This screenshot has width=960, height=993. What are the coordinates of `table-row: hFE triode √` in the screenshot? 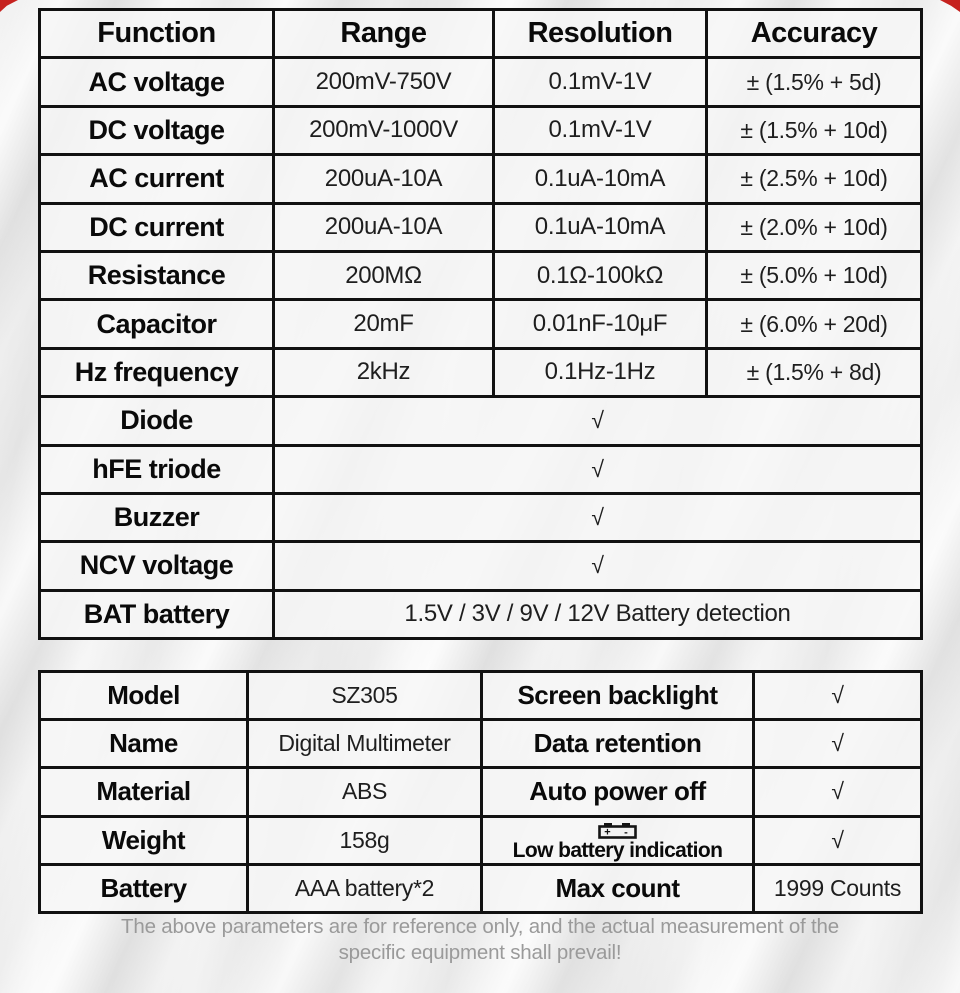 It's located at (480, 469).